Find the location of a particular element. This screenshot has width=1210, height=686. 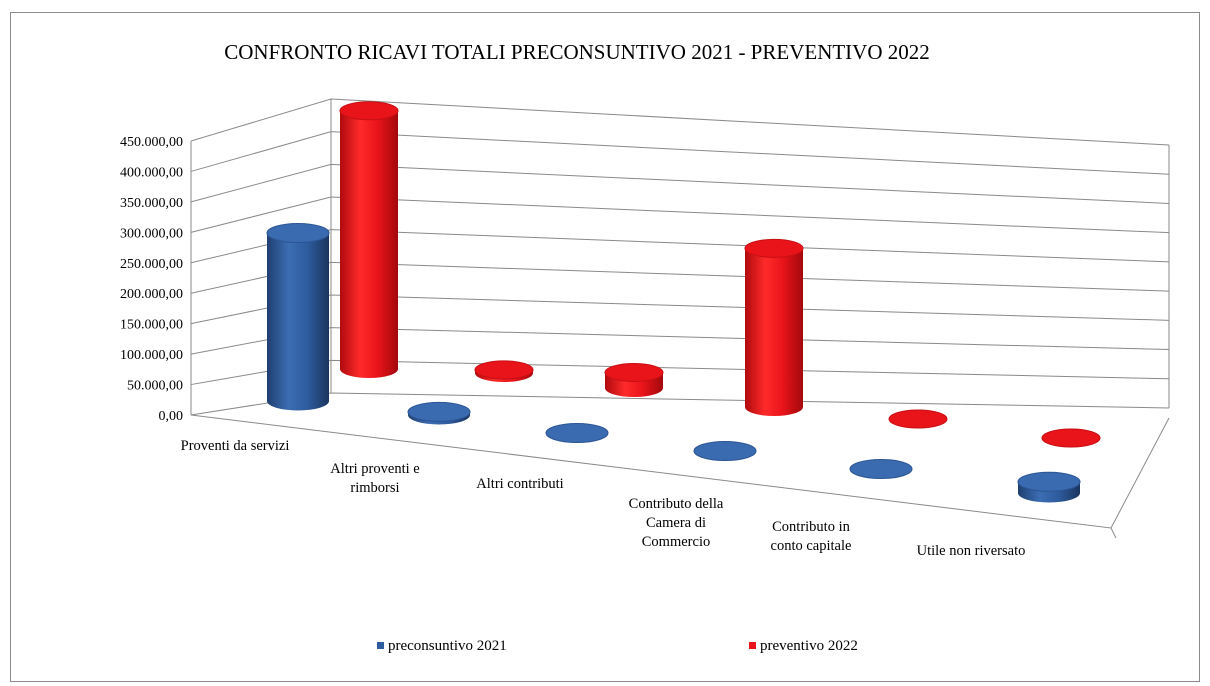

y-tick-label: 50.000,00 is located at coordinates (155, 386).